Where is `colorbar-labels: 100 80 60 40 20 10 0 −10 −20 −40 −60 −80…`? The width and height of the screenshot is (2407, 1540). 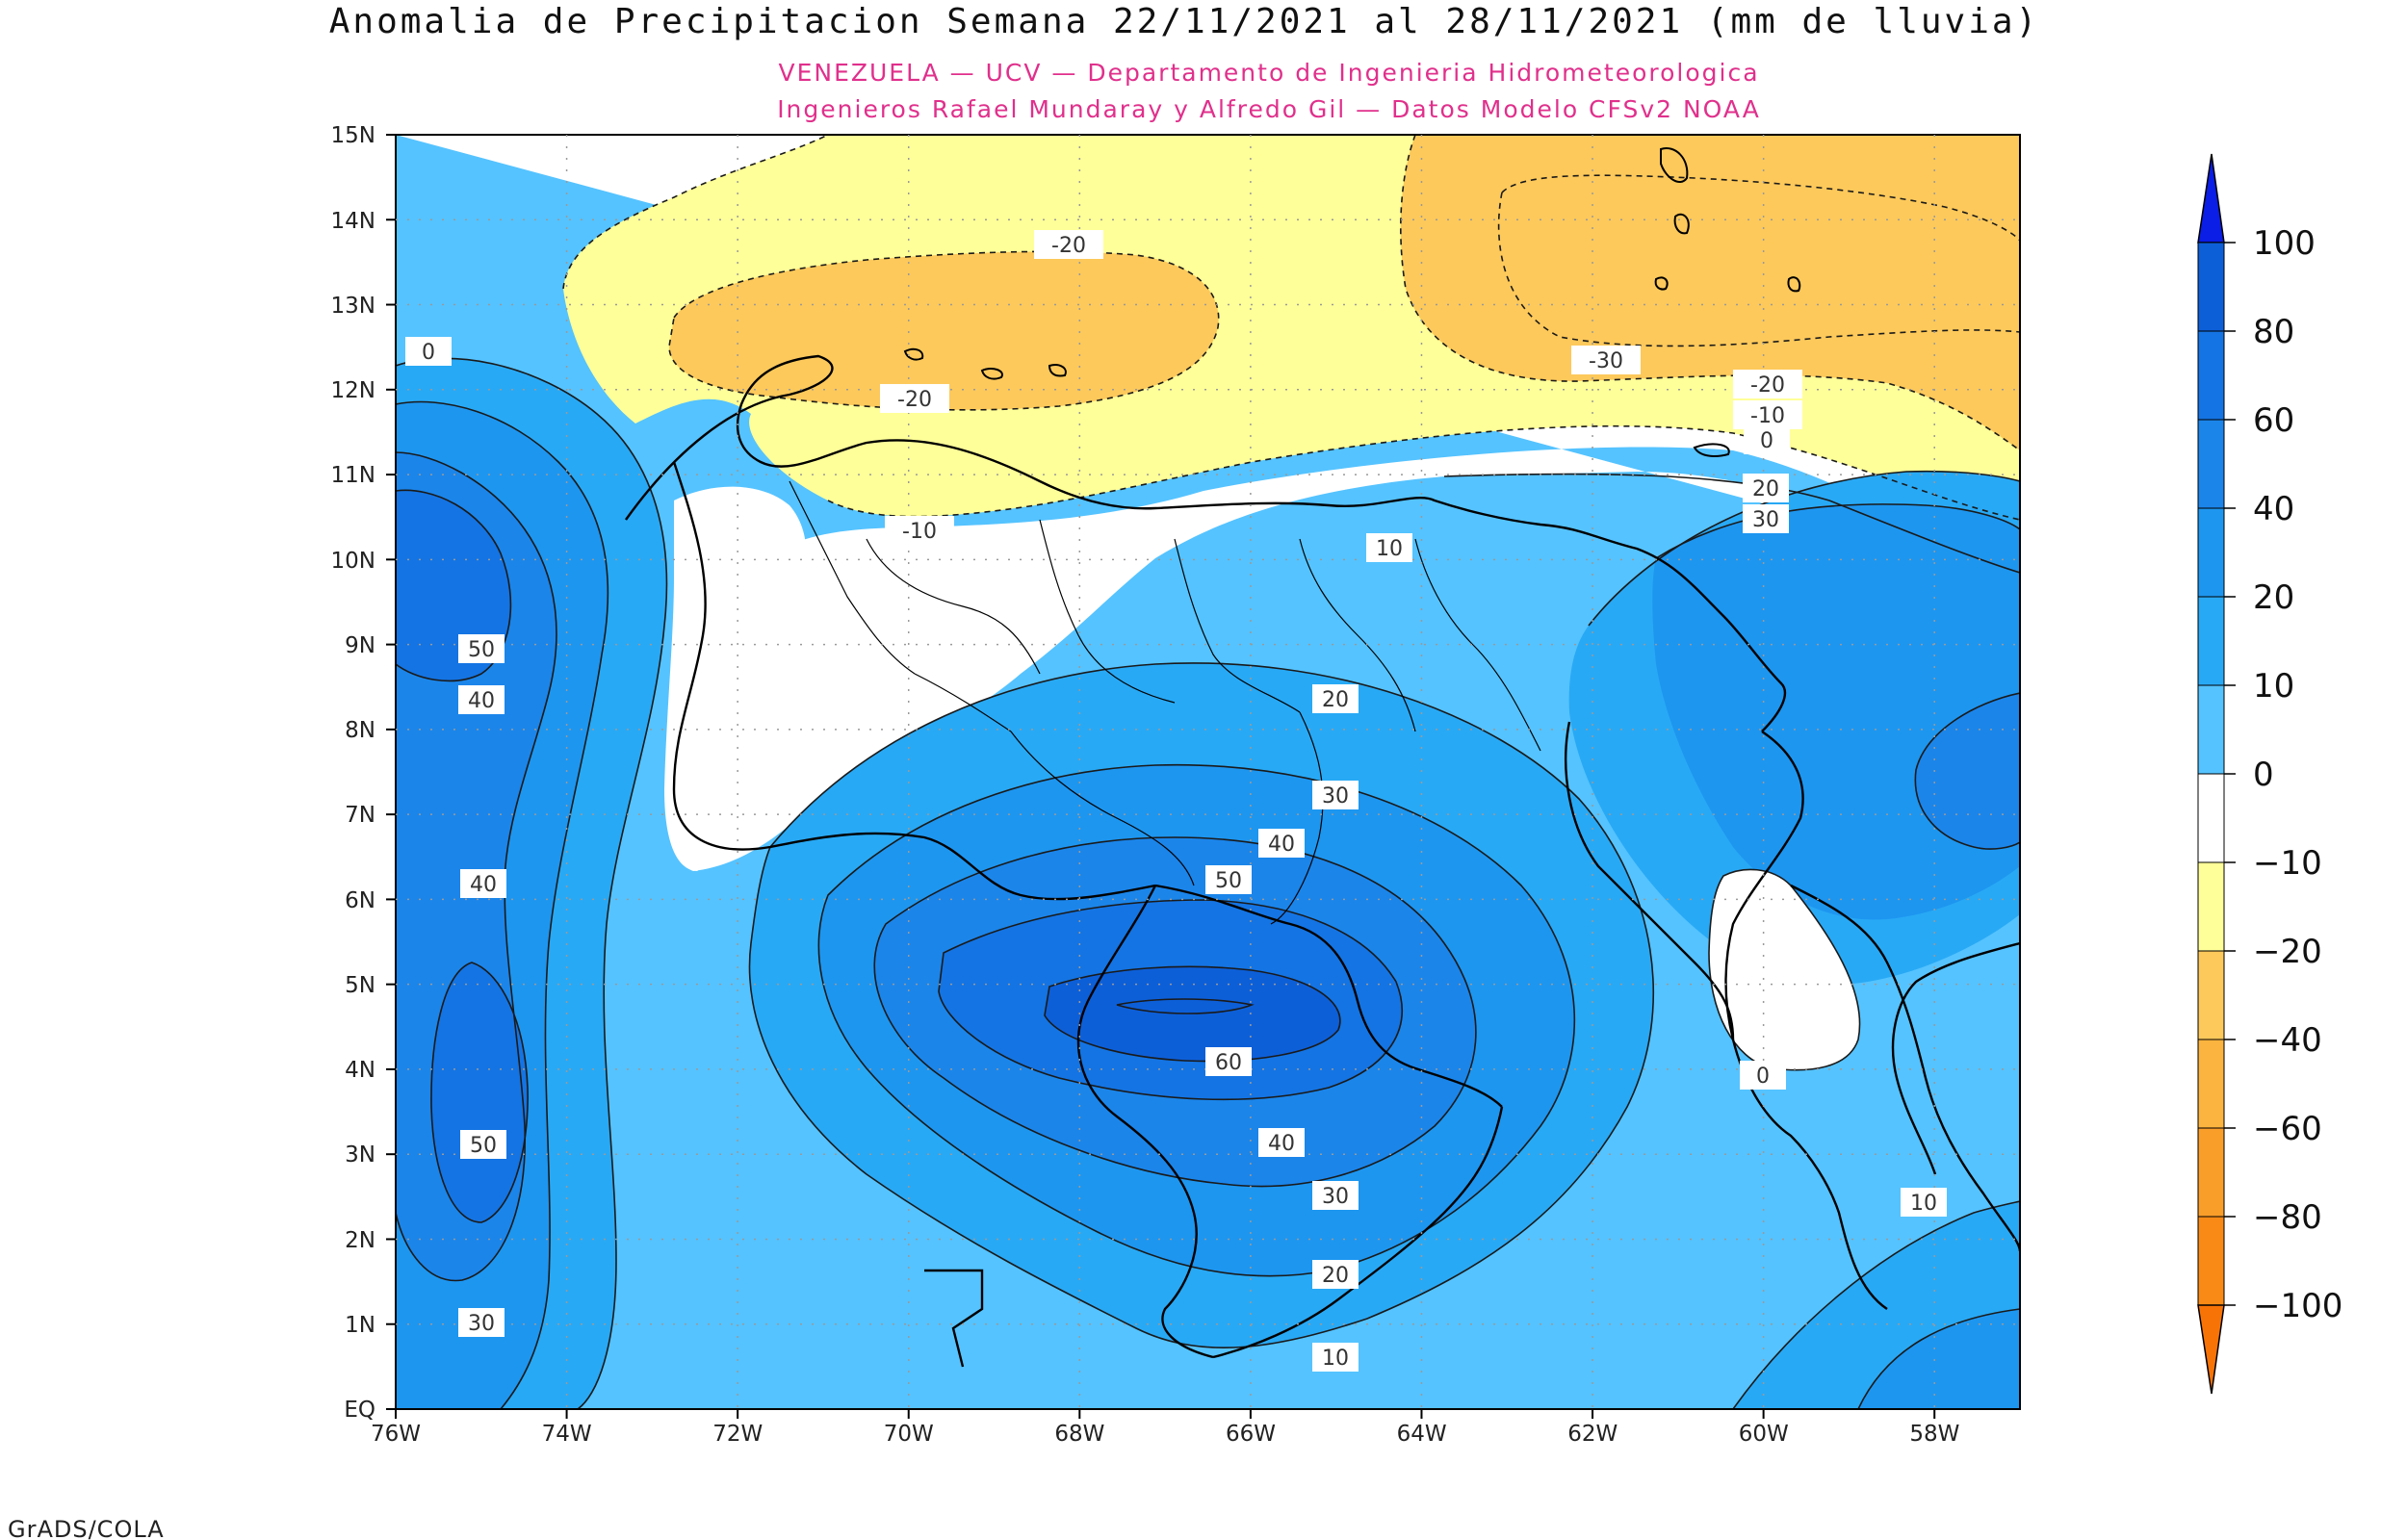
colorbar-labels: 100 80 60 40 20 10 0 −10 −20 −40 −60 −80… is located at coordinates (2283, 774).